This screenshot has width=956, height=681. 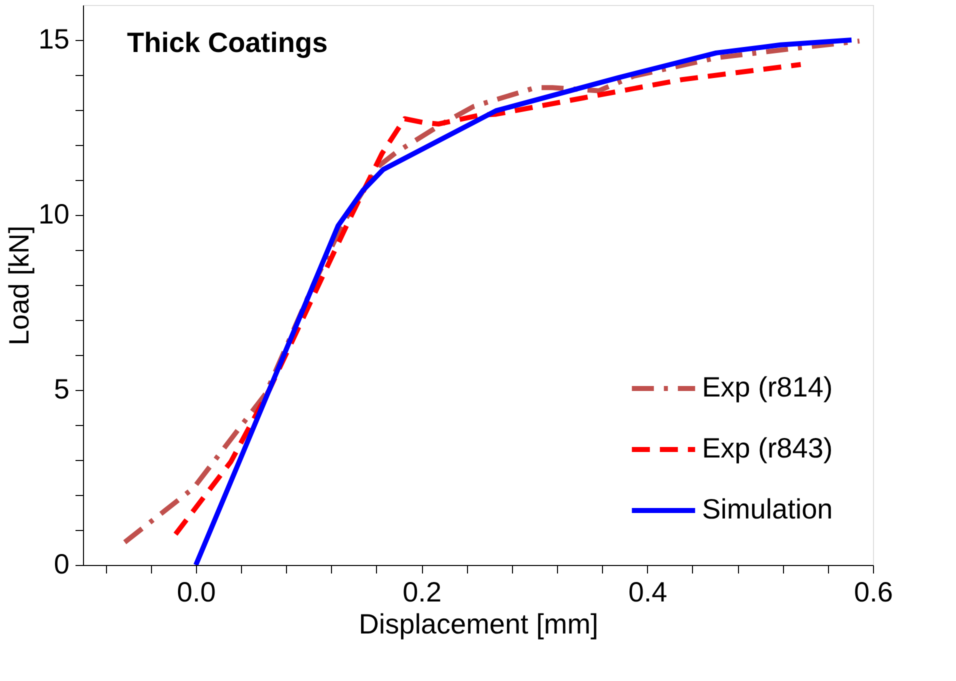 What do you see at coordinates (54, 214) in the screenshot?
I see `y-tick-label: 10` at bounding box center [54, 214].